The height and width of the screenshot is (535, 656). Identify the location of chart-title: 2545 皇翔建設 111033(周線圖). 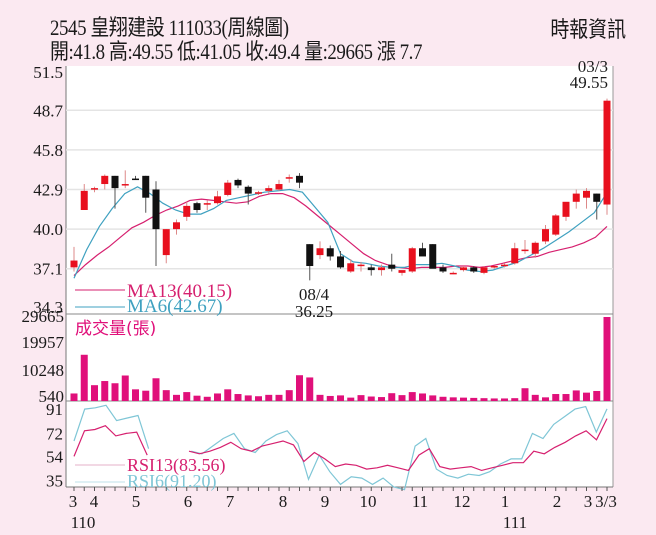
(169, 27).